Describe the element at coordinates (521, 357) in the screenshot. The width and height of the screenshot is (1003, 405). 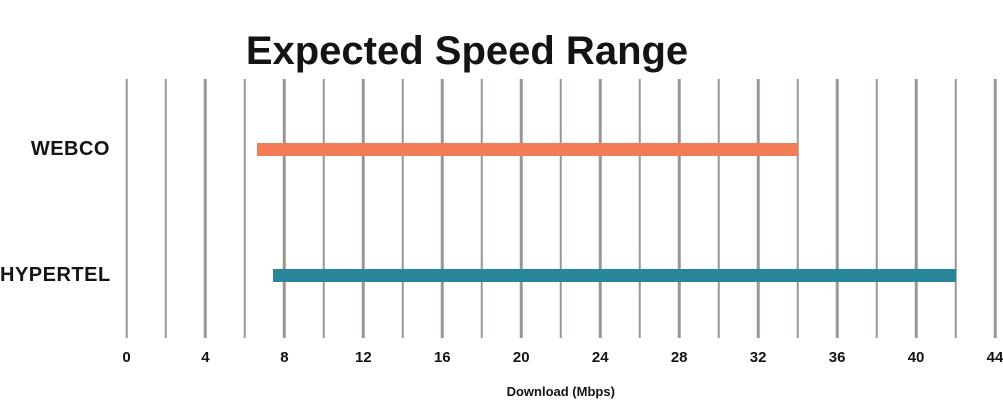
I see `x-tick-label: 20` at that location.